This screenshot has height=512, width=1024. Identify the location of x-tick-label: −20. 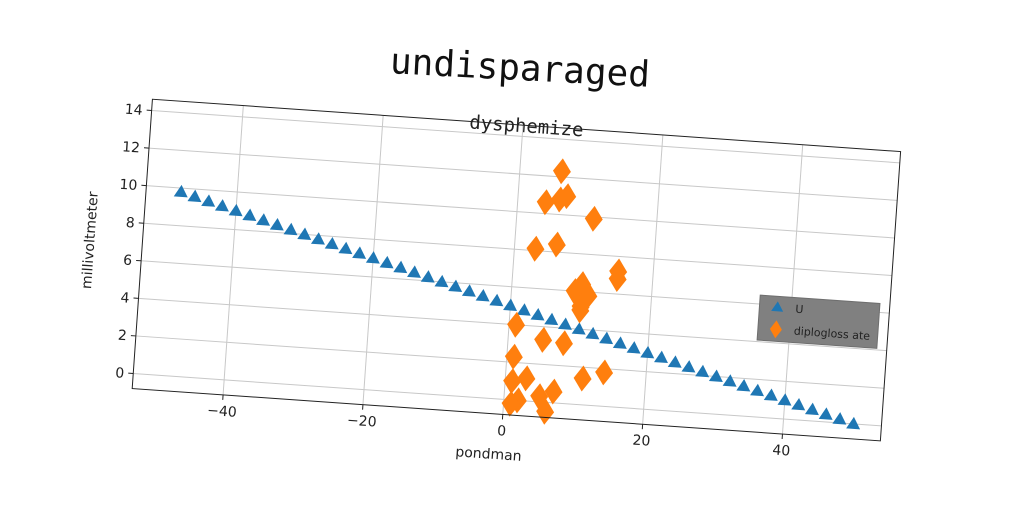
(361, 422).